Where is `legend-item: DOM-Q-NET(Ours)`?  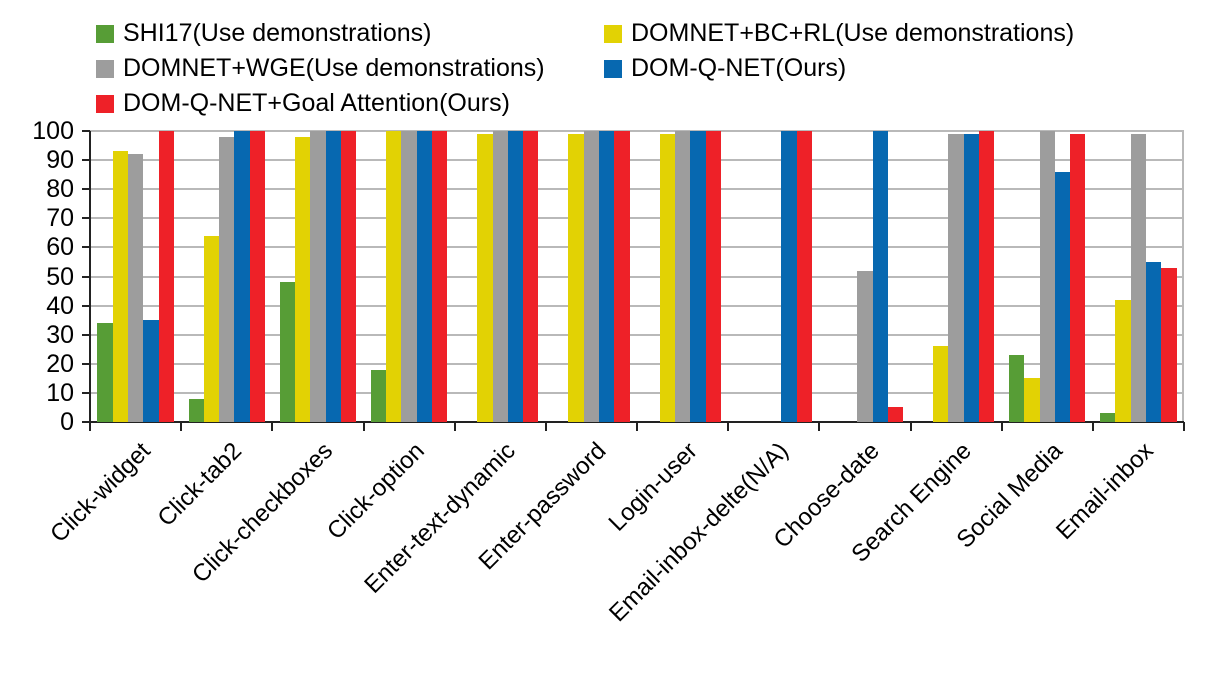
legend-item: DOM-Q-NET(Ours) is located at coordinates (725, 68).